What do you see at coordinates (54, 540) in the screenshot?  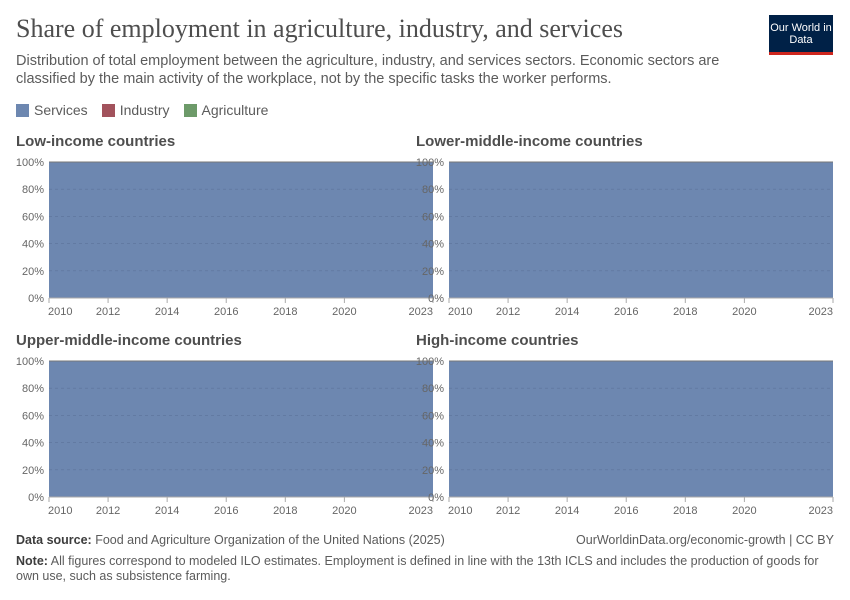 I see `source-label: Data source:` at bounding box center [54, 540].